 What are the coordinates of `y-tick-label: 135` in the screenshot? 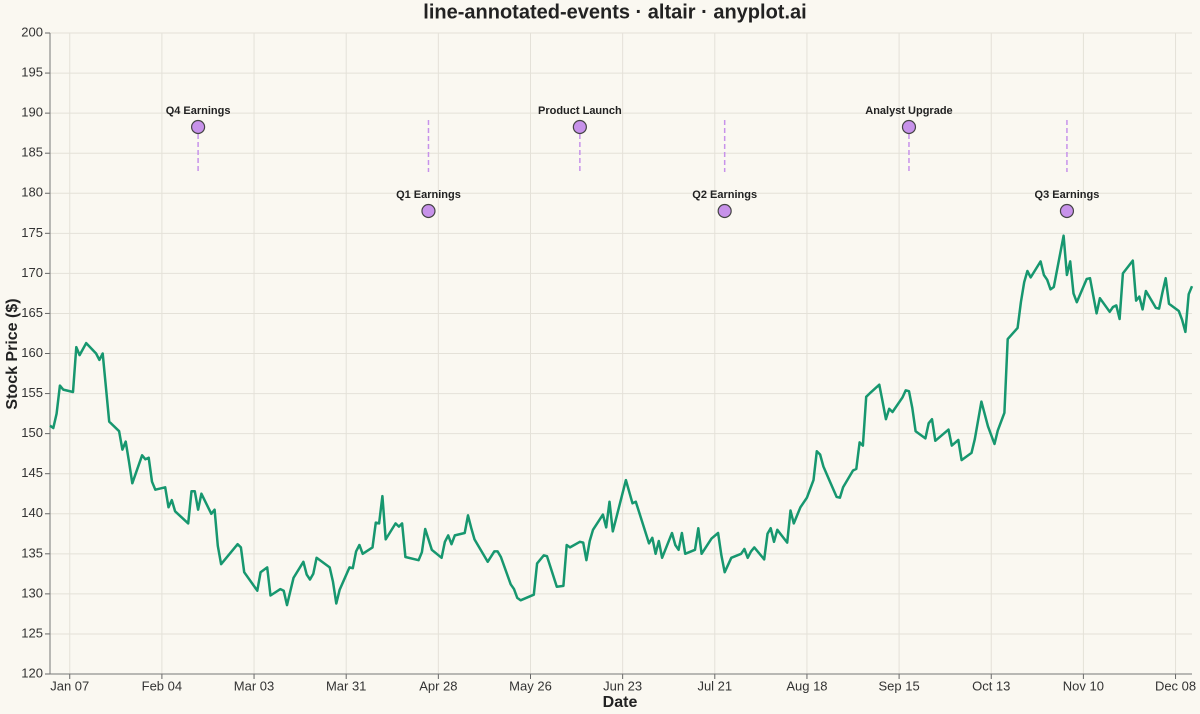 It's located at (32, 552).